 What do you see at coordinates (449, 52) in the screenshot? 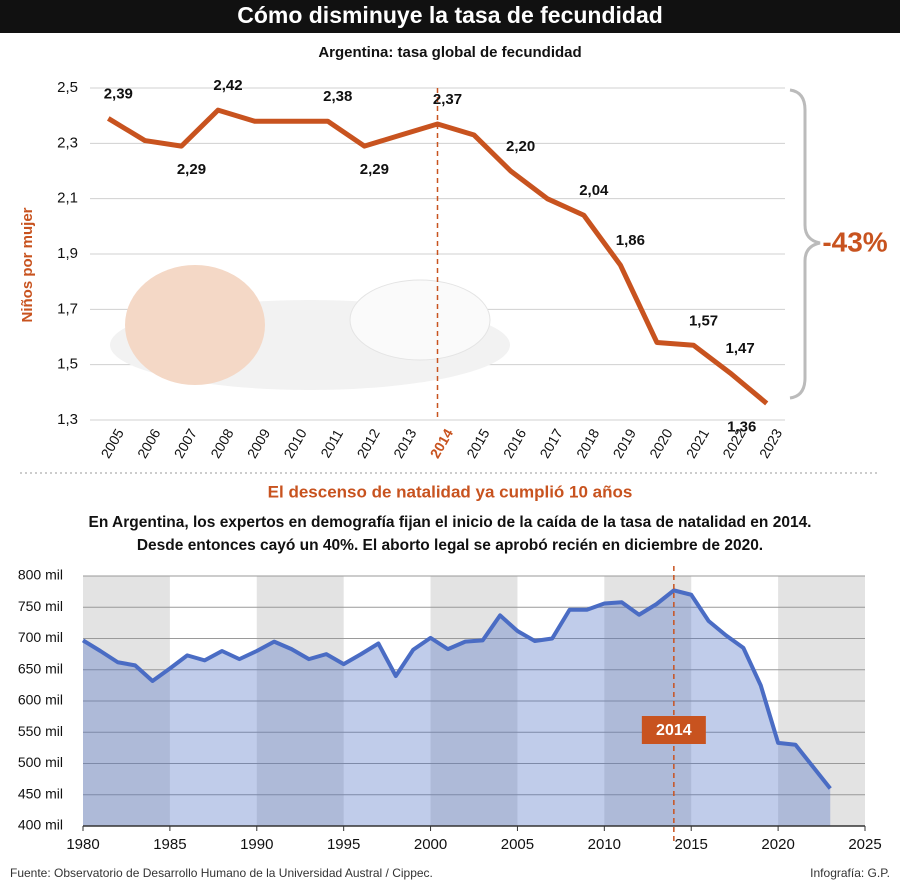
I see `chart-subtitle: Argentina: tasa global de fecundidad` at bounding box center [449, 52].